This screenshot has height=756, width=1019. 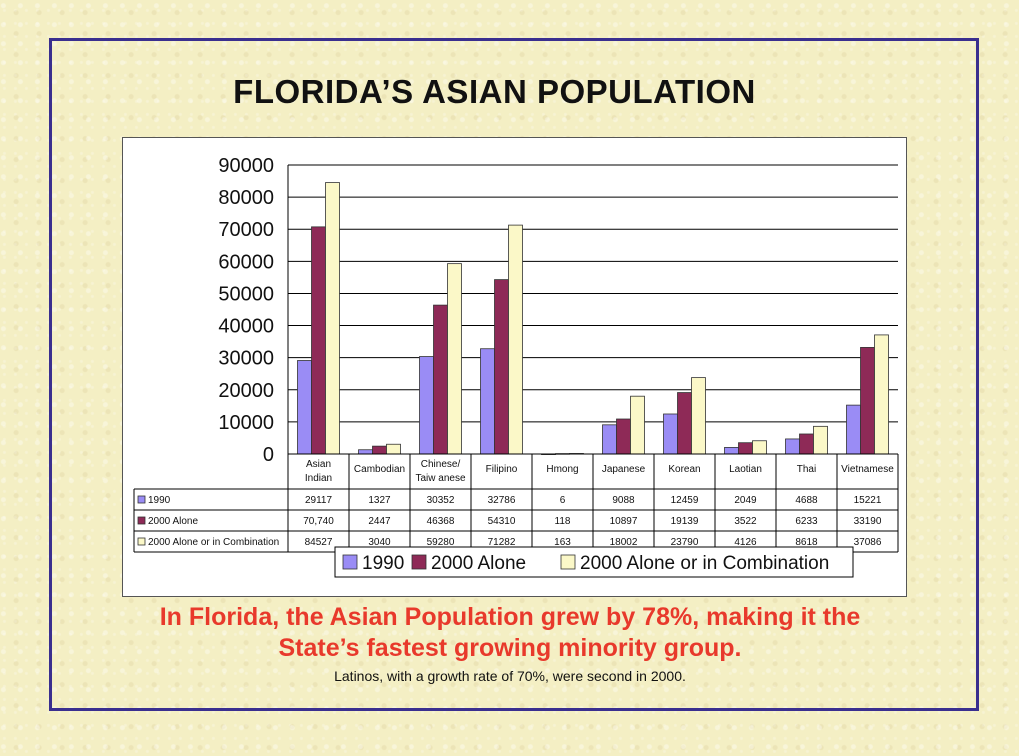 What do you see at coordinates (441, 542) in the screenshot?
I see `data-label: 59280` at bounding box center [441, 542].